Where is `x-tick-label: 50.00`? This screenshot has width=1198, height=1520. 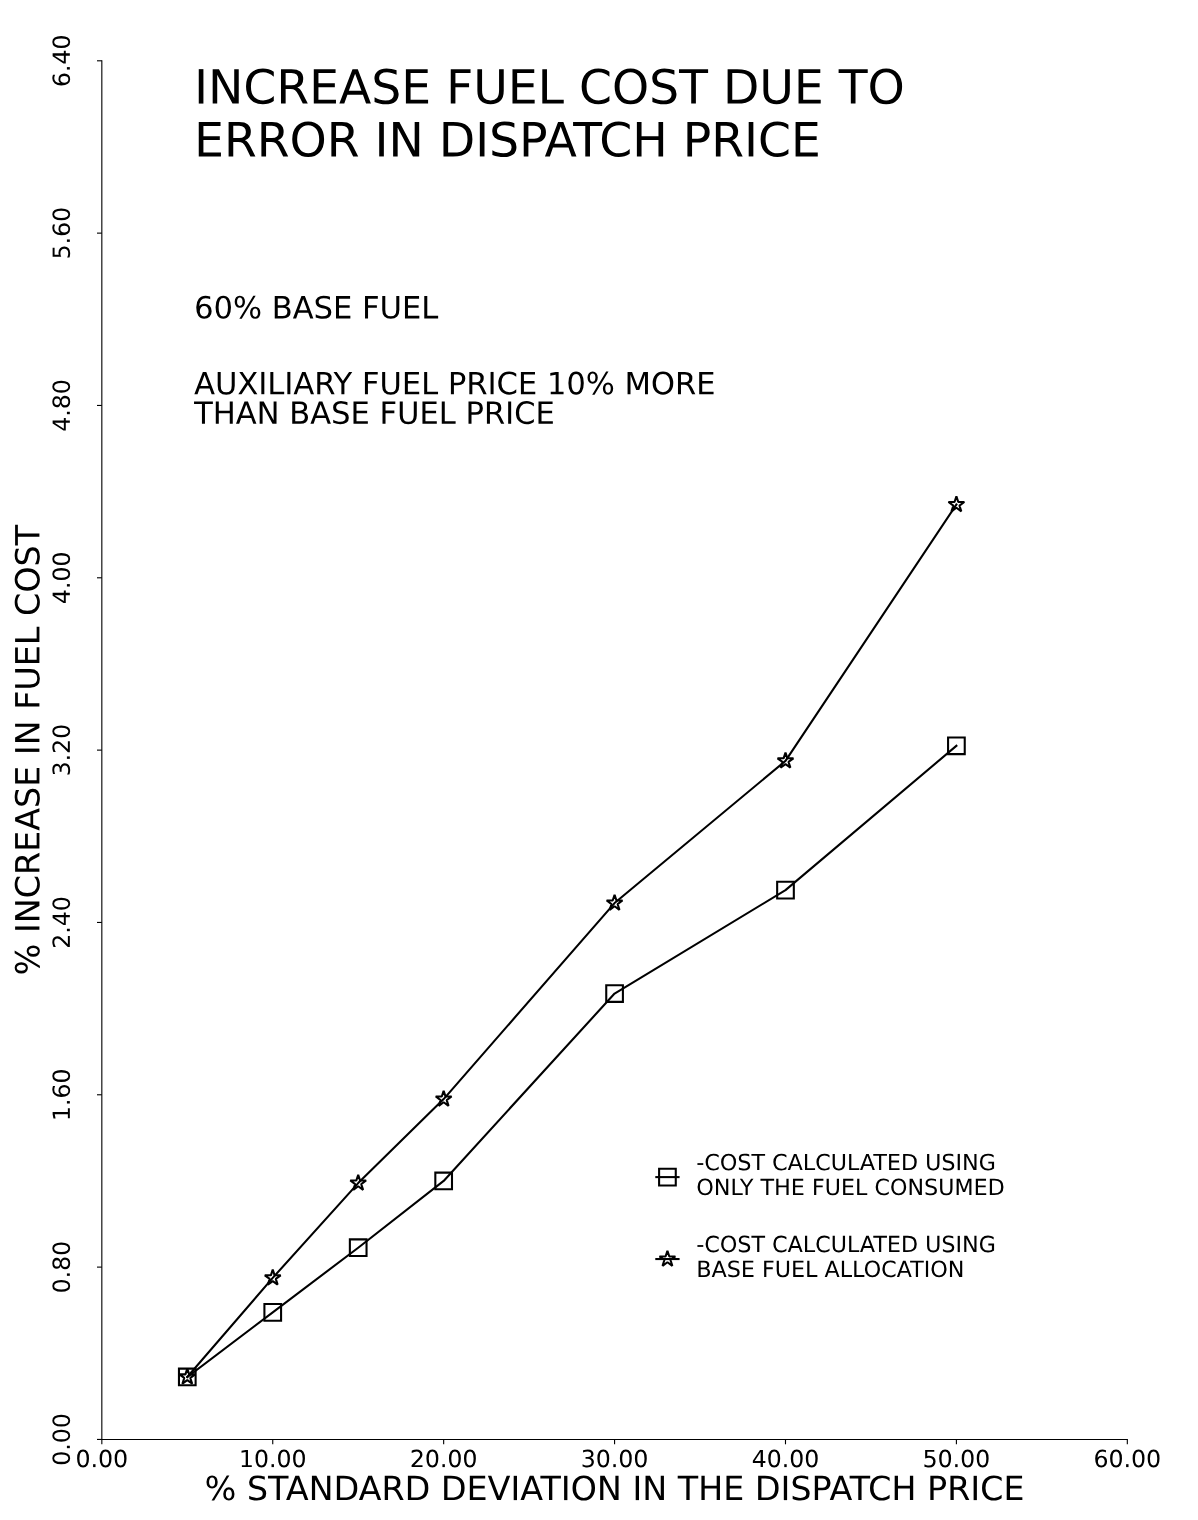 x-tick-label: 50.00 is located at coordinates (956, 1458).